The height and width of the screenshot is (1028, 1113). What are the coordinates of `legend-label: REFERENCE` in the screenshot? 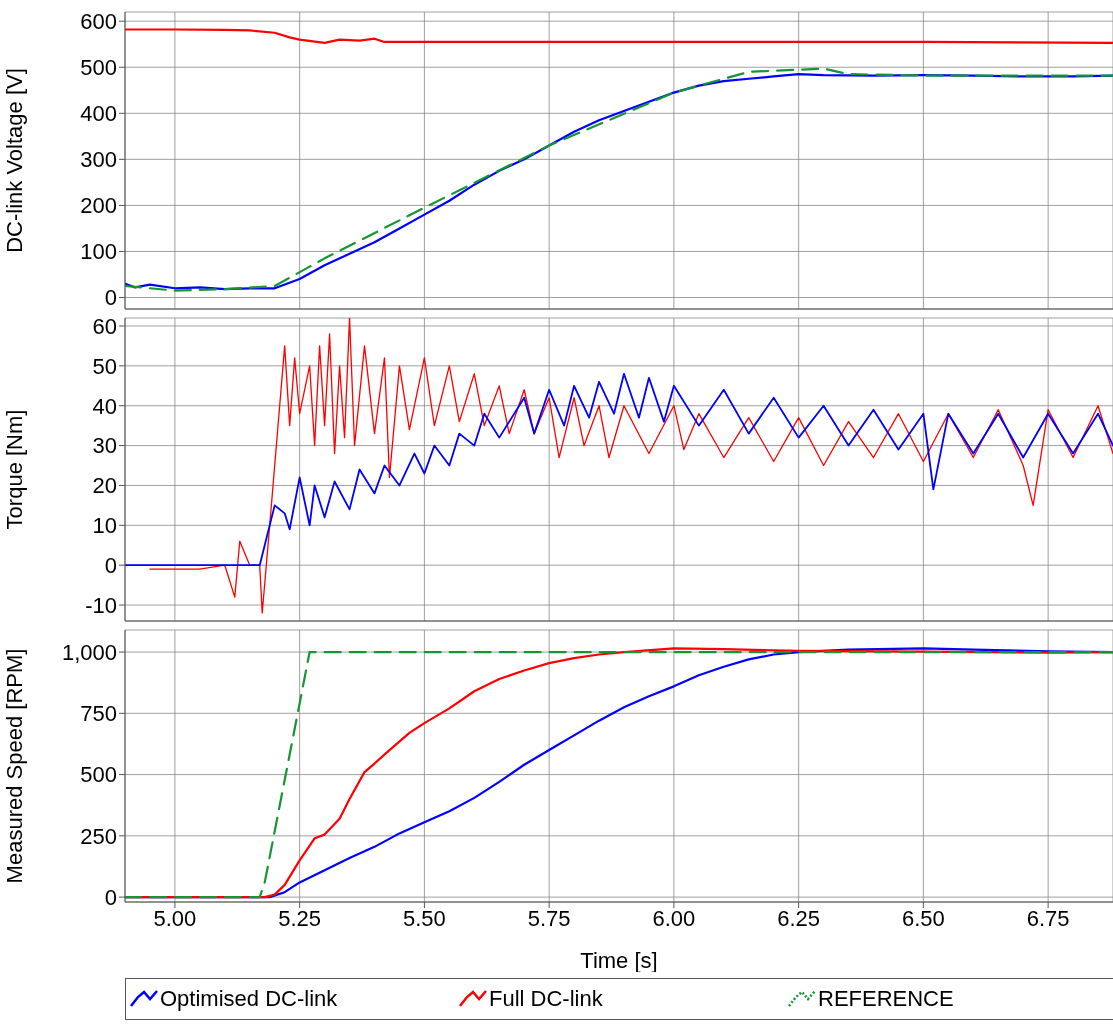 It's located at (886, 999).